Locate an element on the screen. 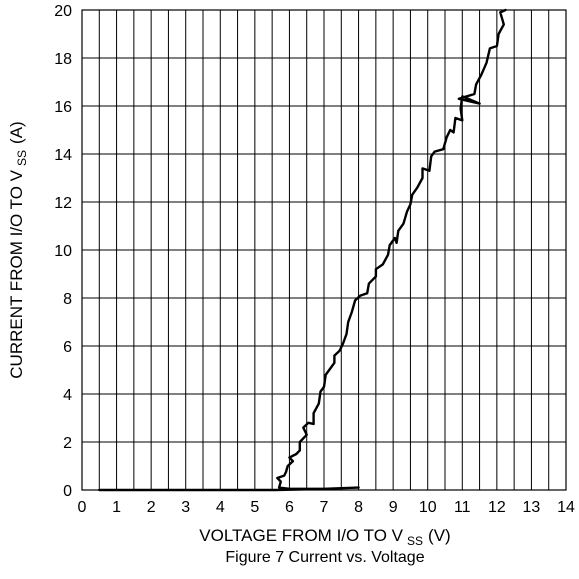 Image resolution: width=579 pixels, height=579 pixels. x-tick-labels: 0 1 2 3 4 5 6 7 8 9 10 11 12 13 14 is located at coordinates (326, 507).